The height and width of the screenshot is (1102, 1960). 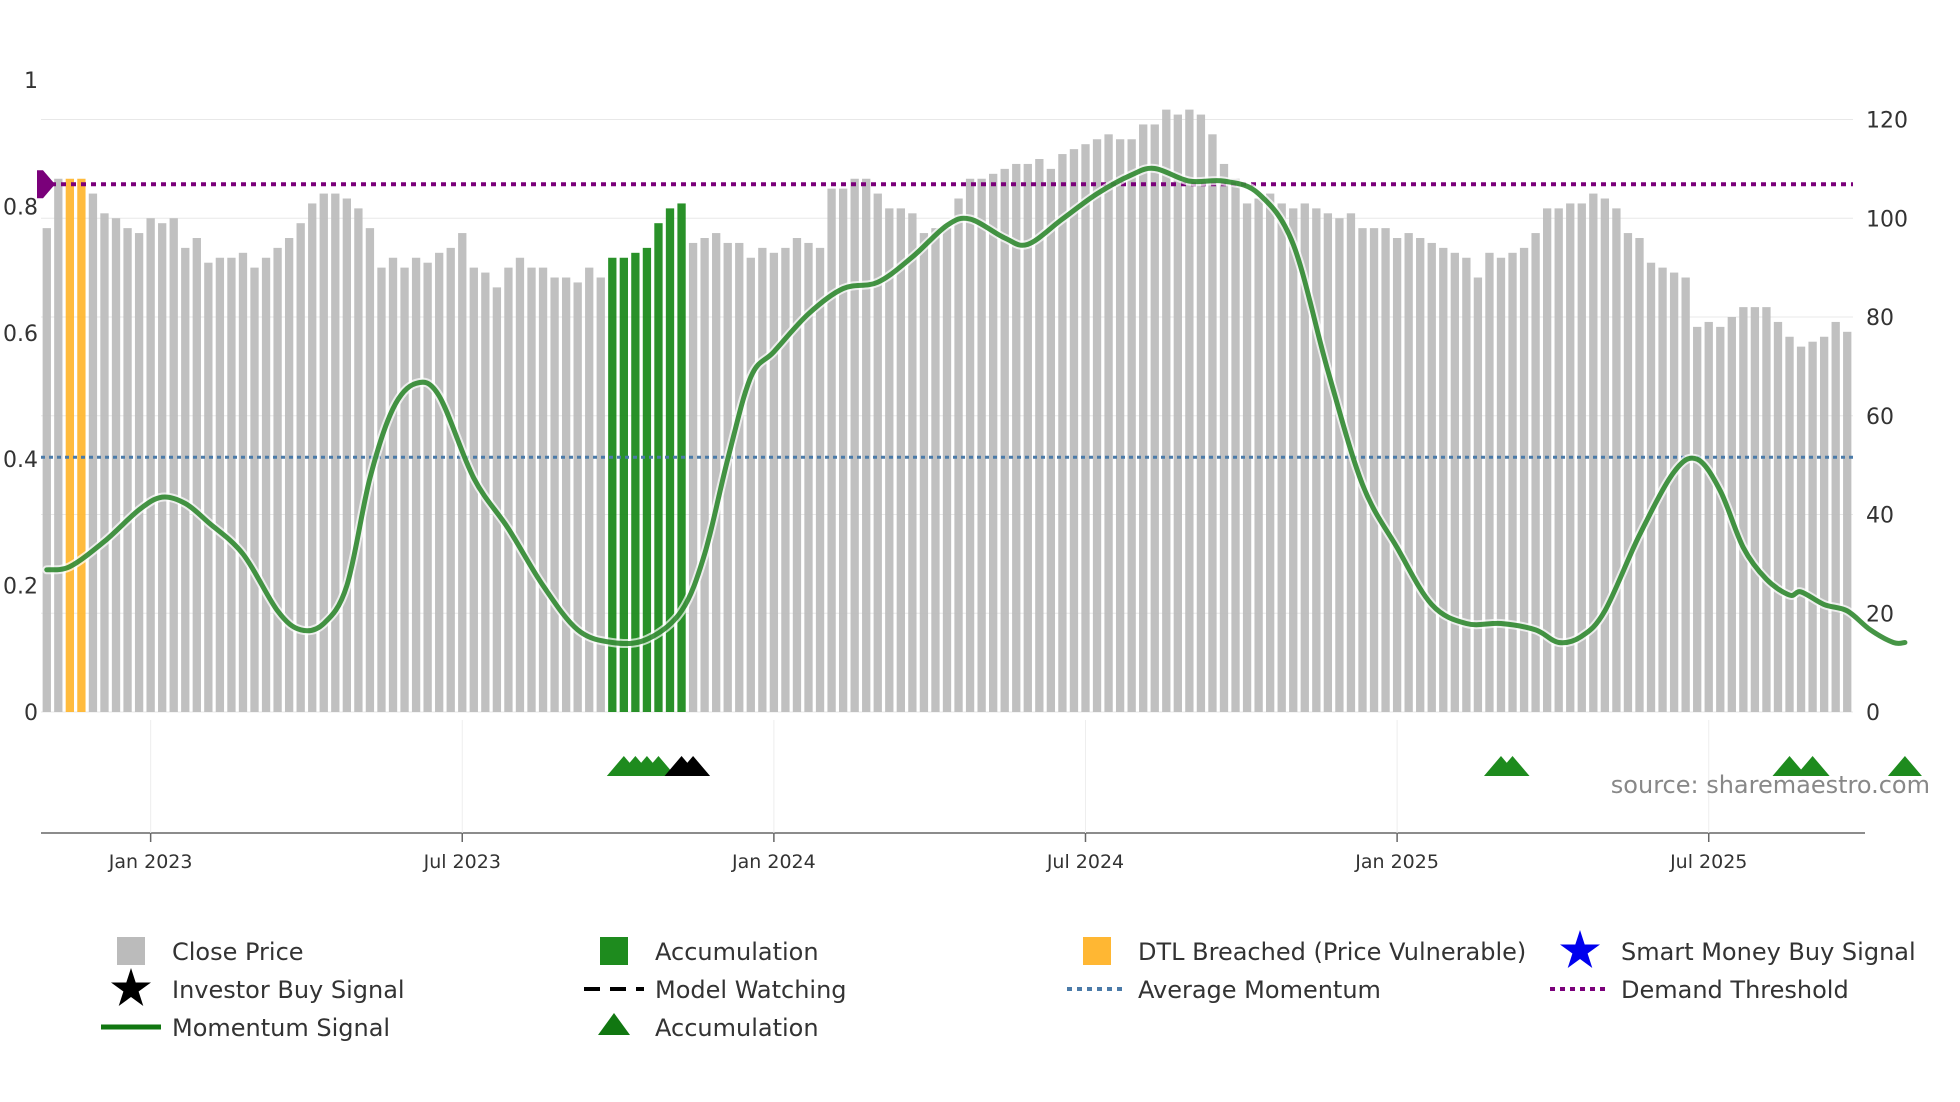 What do you see at coordinates (1770, 785) in the screenshot?
I see `source-label: source: sharemaestro.com` at bounding box center [1770, 785].